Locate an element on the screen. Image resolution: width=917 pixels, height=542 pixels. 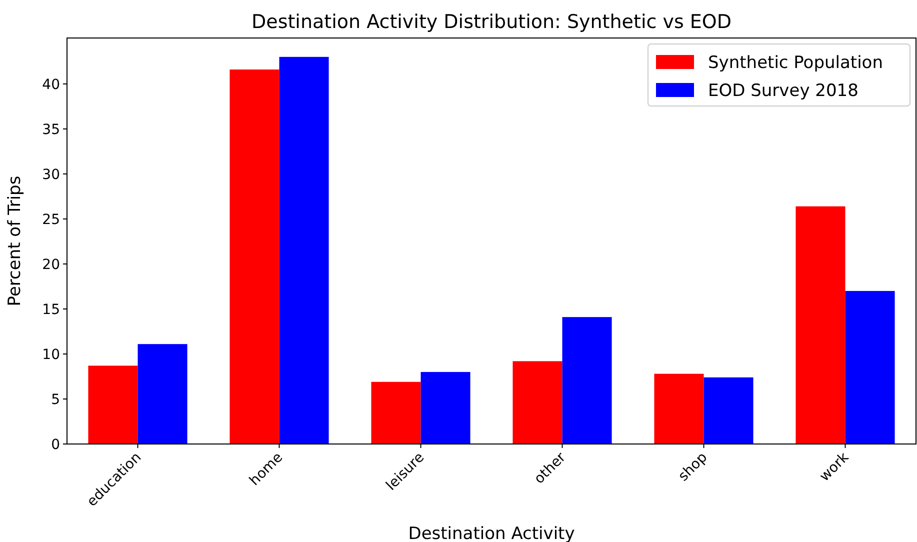
y-axis-title: Percent of Trips is located at coordinates (15, 241).